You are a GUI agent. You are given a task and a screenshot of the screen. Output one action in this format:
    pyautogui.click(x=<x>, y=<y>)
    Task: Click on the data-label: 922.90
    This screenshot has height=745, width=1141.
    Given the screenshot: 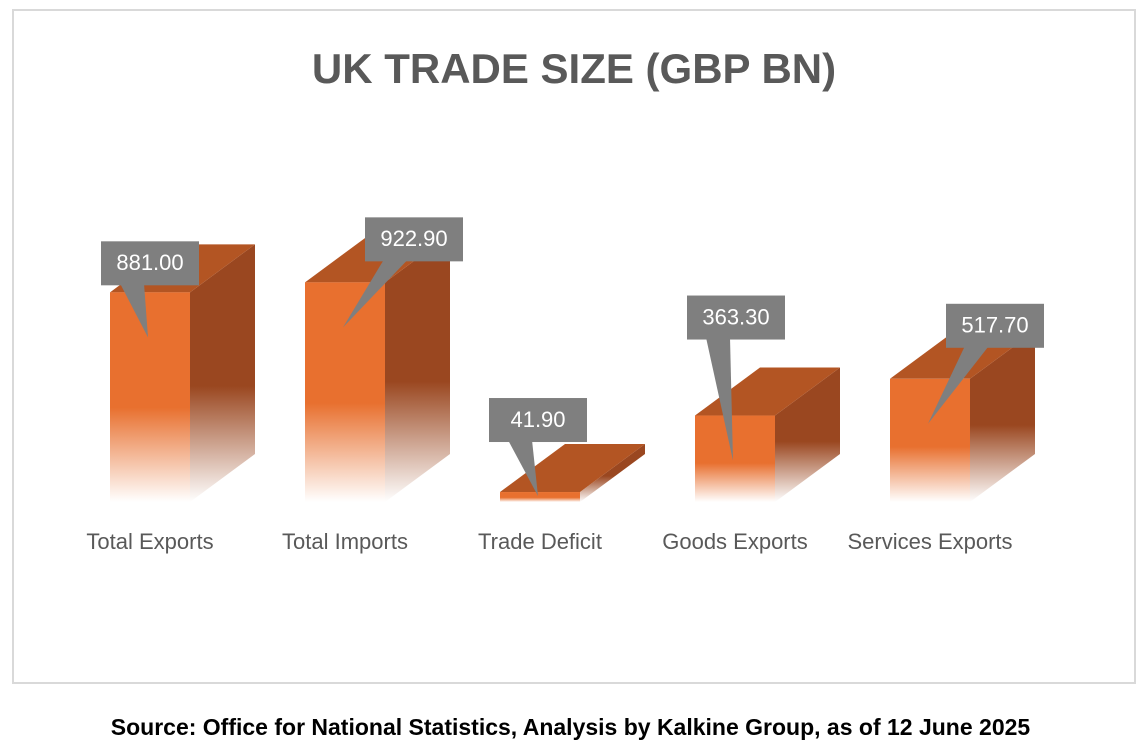 What is the action you would take?
    pyautogui.click(x=413, y=238)
    